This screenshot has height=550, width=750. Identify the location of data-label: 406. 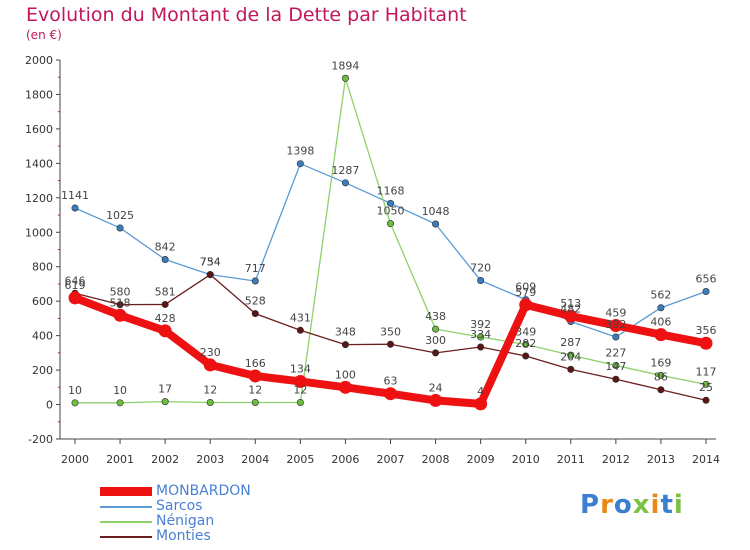
(660, 322).